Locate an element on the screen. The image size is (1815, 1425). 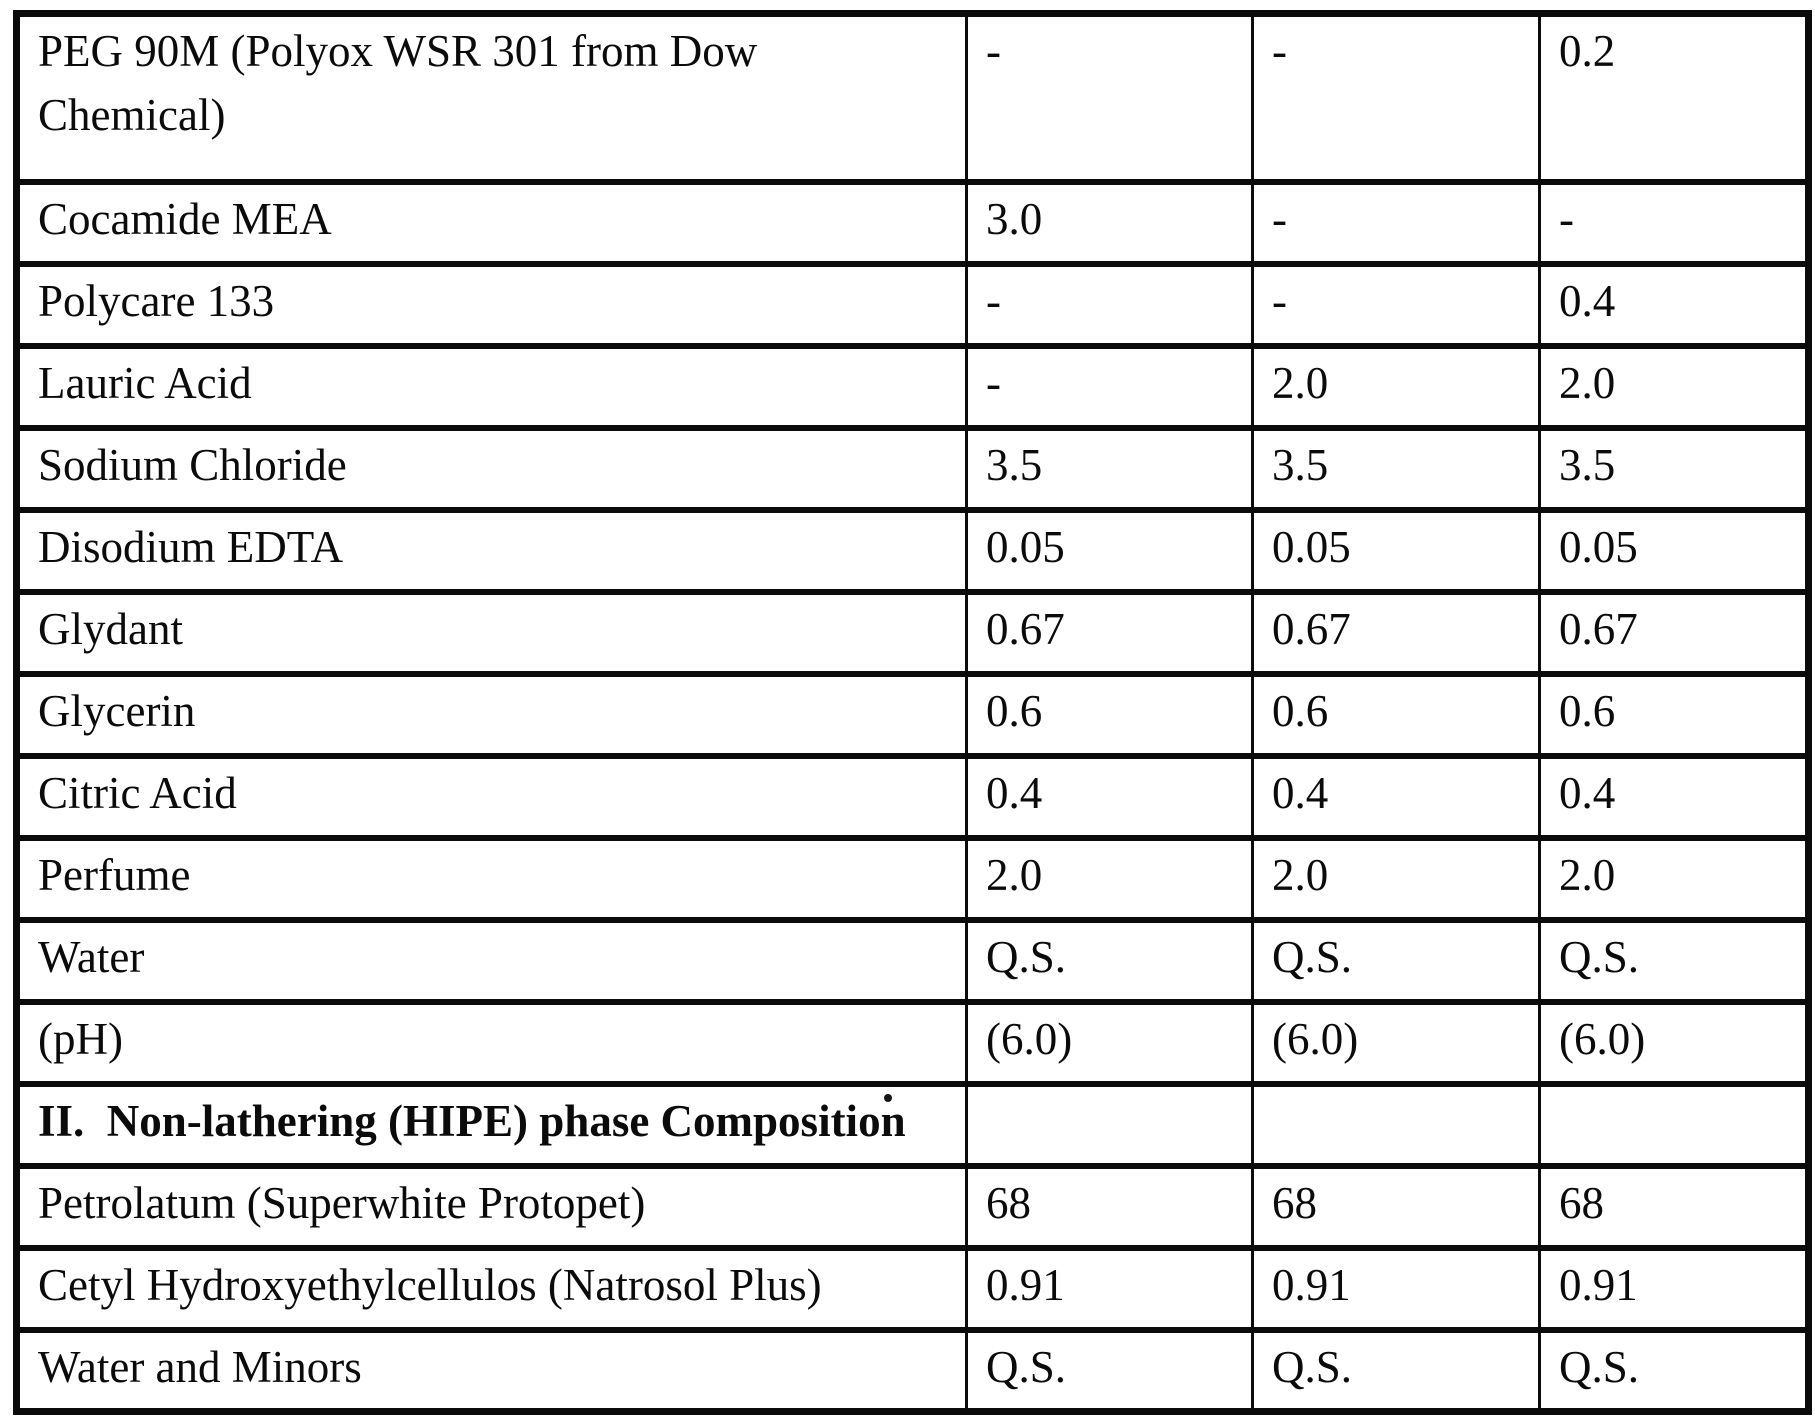
table-row: Citric Acid 0.4 0.4 0.4 is located at coordinates (912, 796).